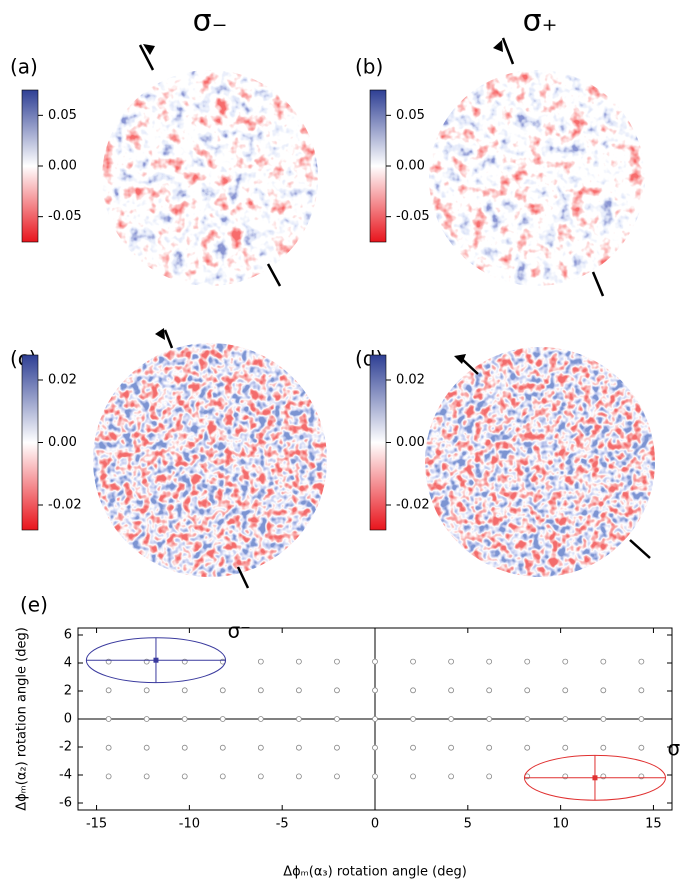 This screenshot has height=895, width=680. Describe the element at coordinates (65, 747) in the screenshot. I see `y-tick-label: -2` at that location.